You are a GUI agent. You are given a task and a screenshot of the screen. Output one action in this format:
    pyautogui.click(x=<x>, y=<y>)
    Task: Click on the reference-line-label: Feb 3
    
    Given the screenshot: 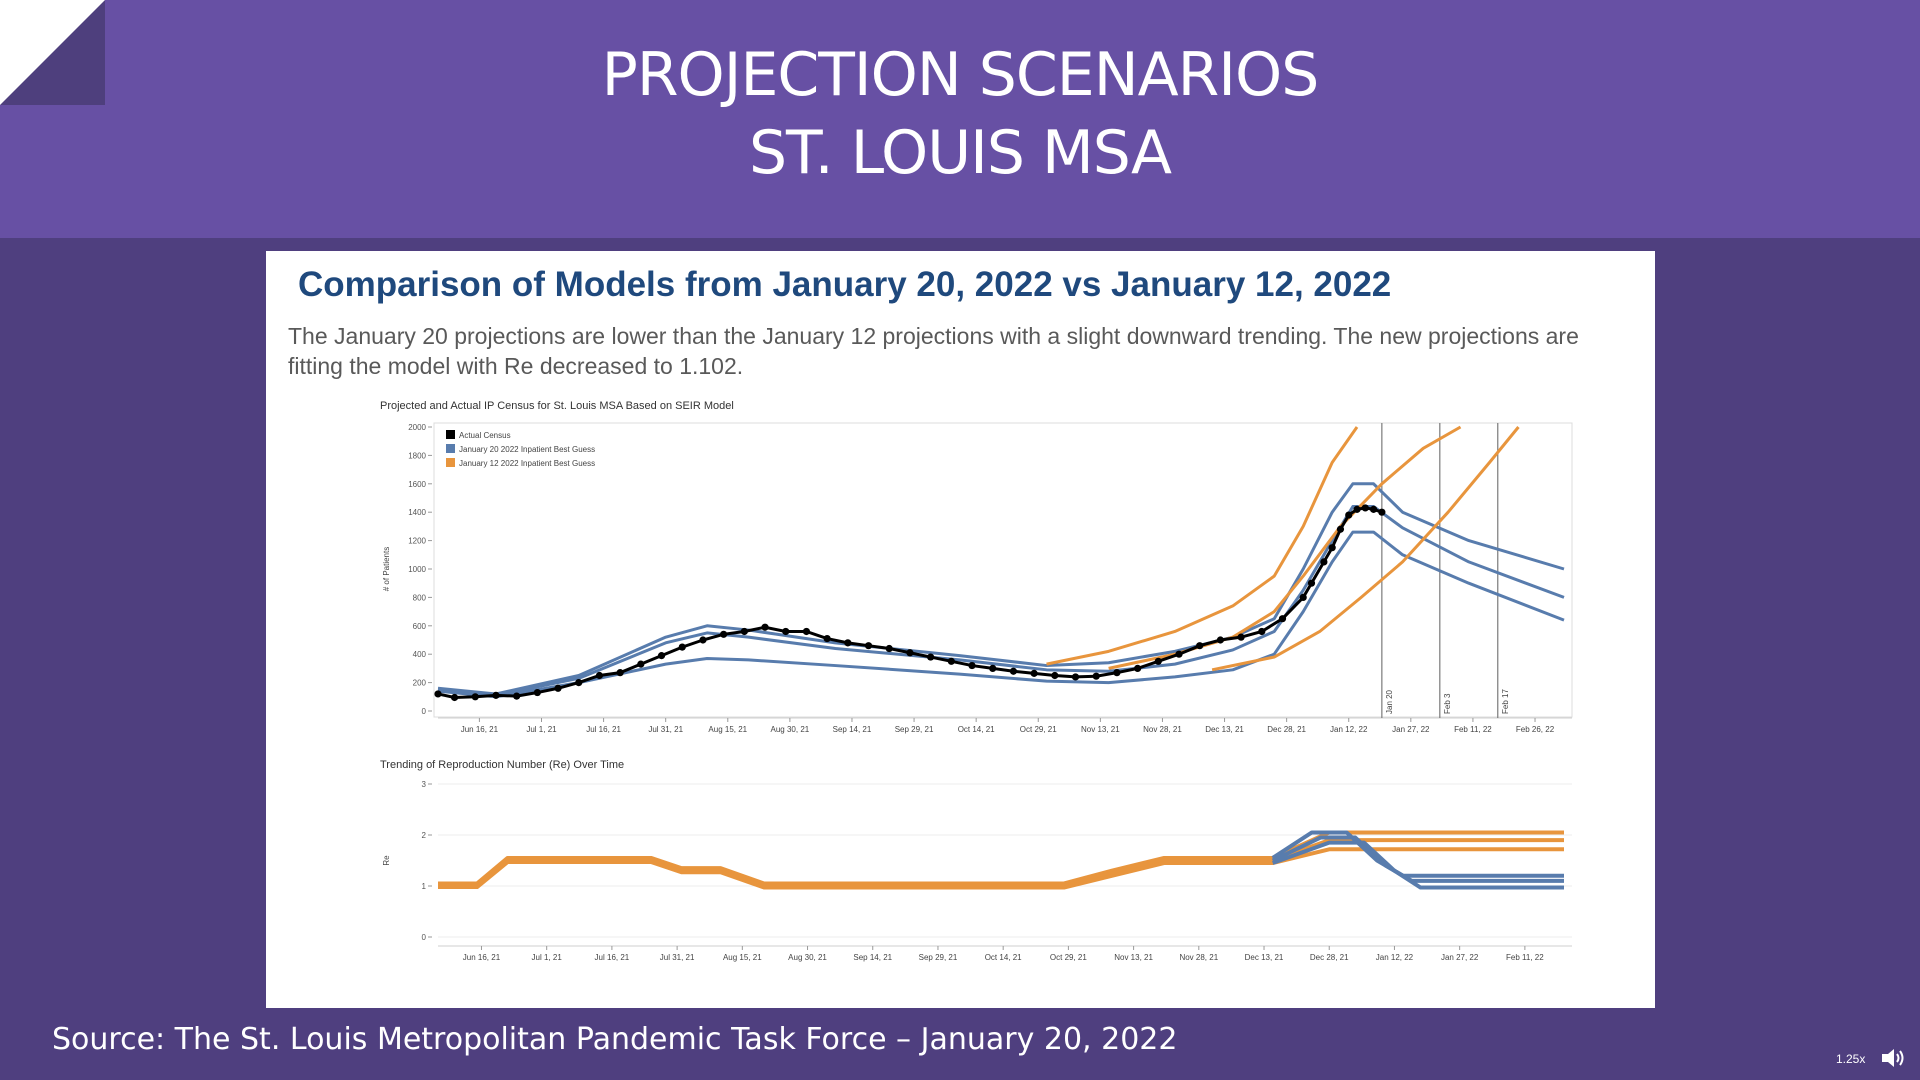 What is the action you would take?
    pyautogui.click(x=1447, y=703)
    